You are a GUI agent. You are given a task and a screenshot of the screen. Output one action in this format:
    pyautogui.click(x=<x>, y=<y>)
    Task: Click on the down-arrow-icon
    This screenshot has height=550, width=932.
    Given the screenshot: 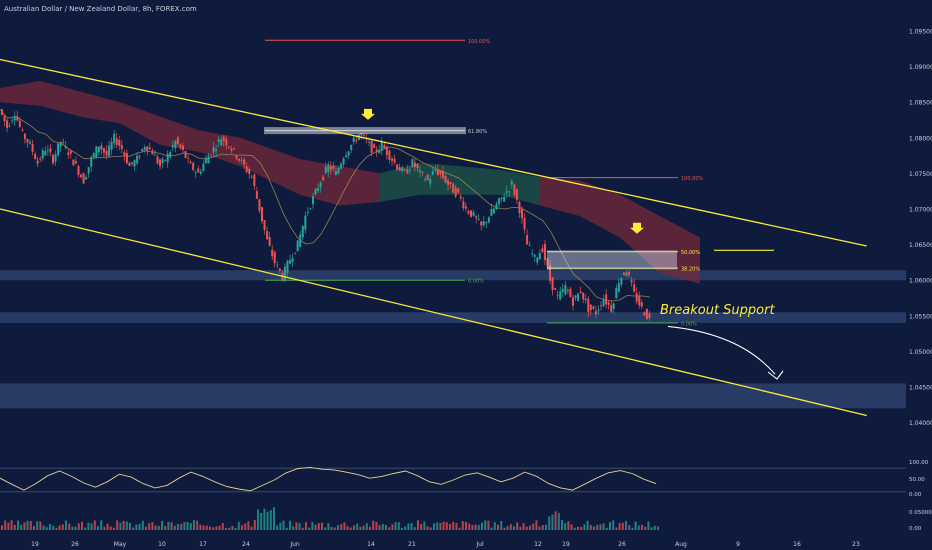 What is the action you would take?
    pyautogui.click(x=368, y=114)
    